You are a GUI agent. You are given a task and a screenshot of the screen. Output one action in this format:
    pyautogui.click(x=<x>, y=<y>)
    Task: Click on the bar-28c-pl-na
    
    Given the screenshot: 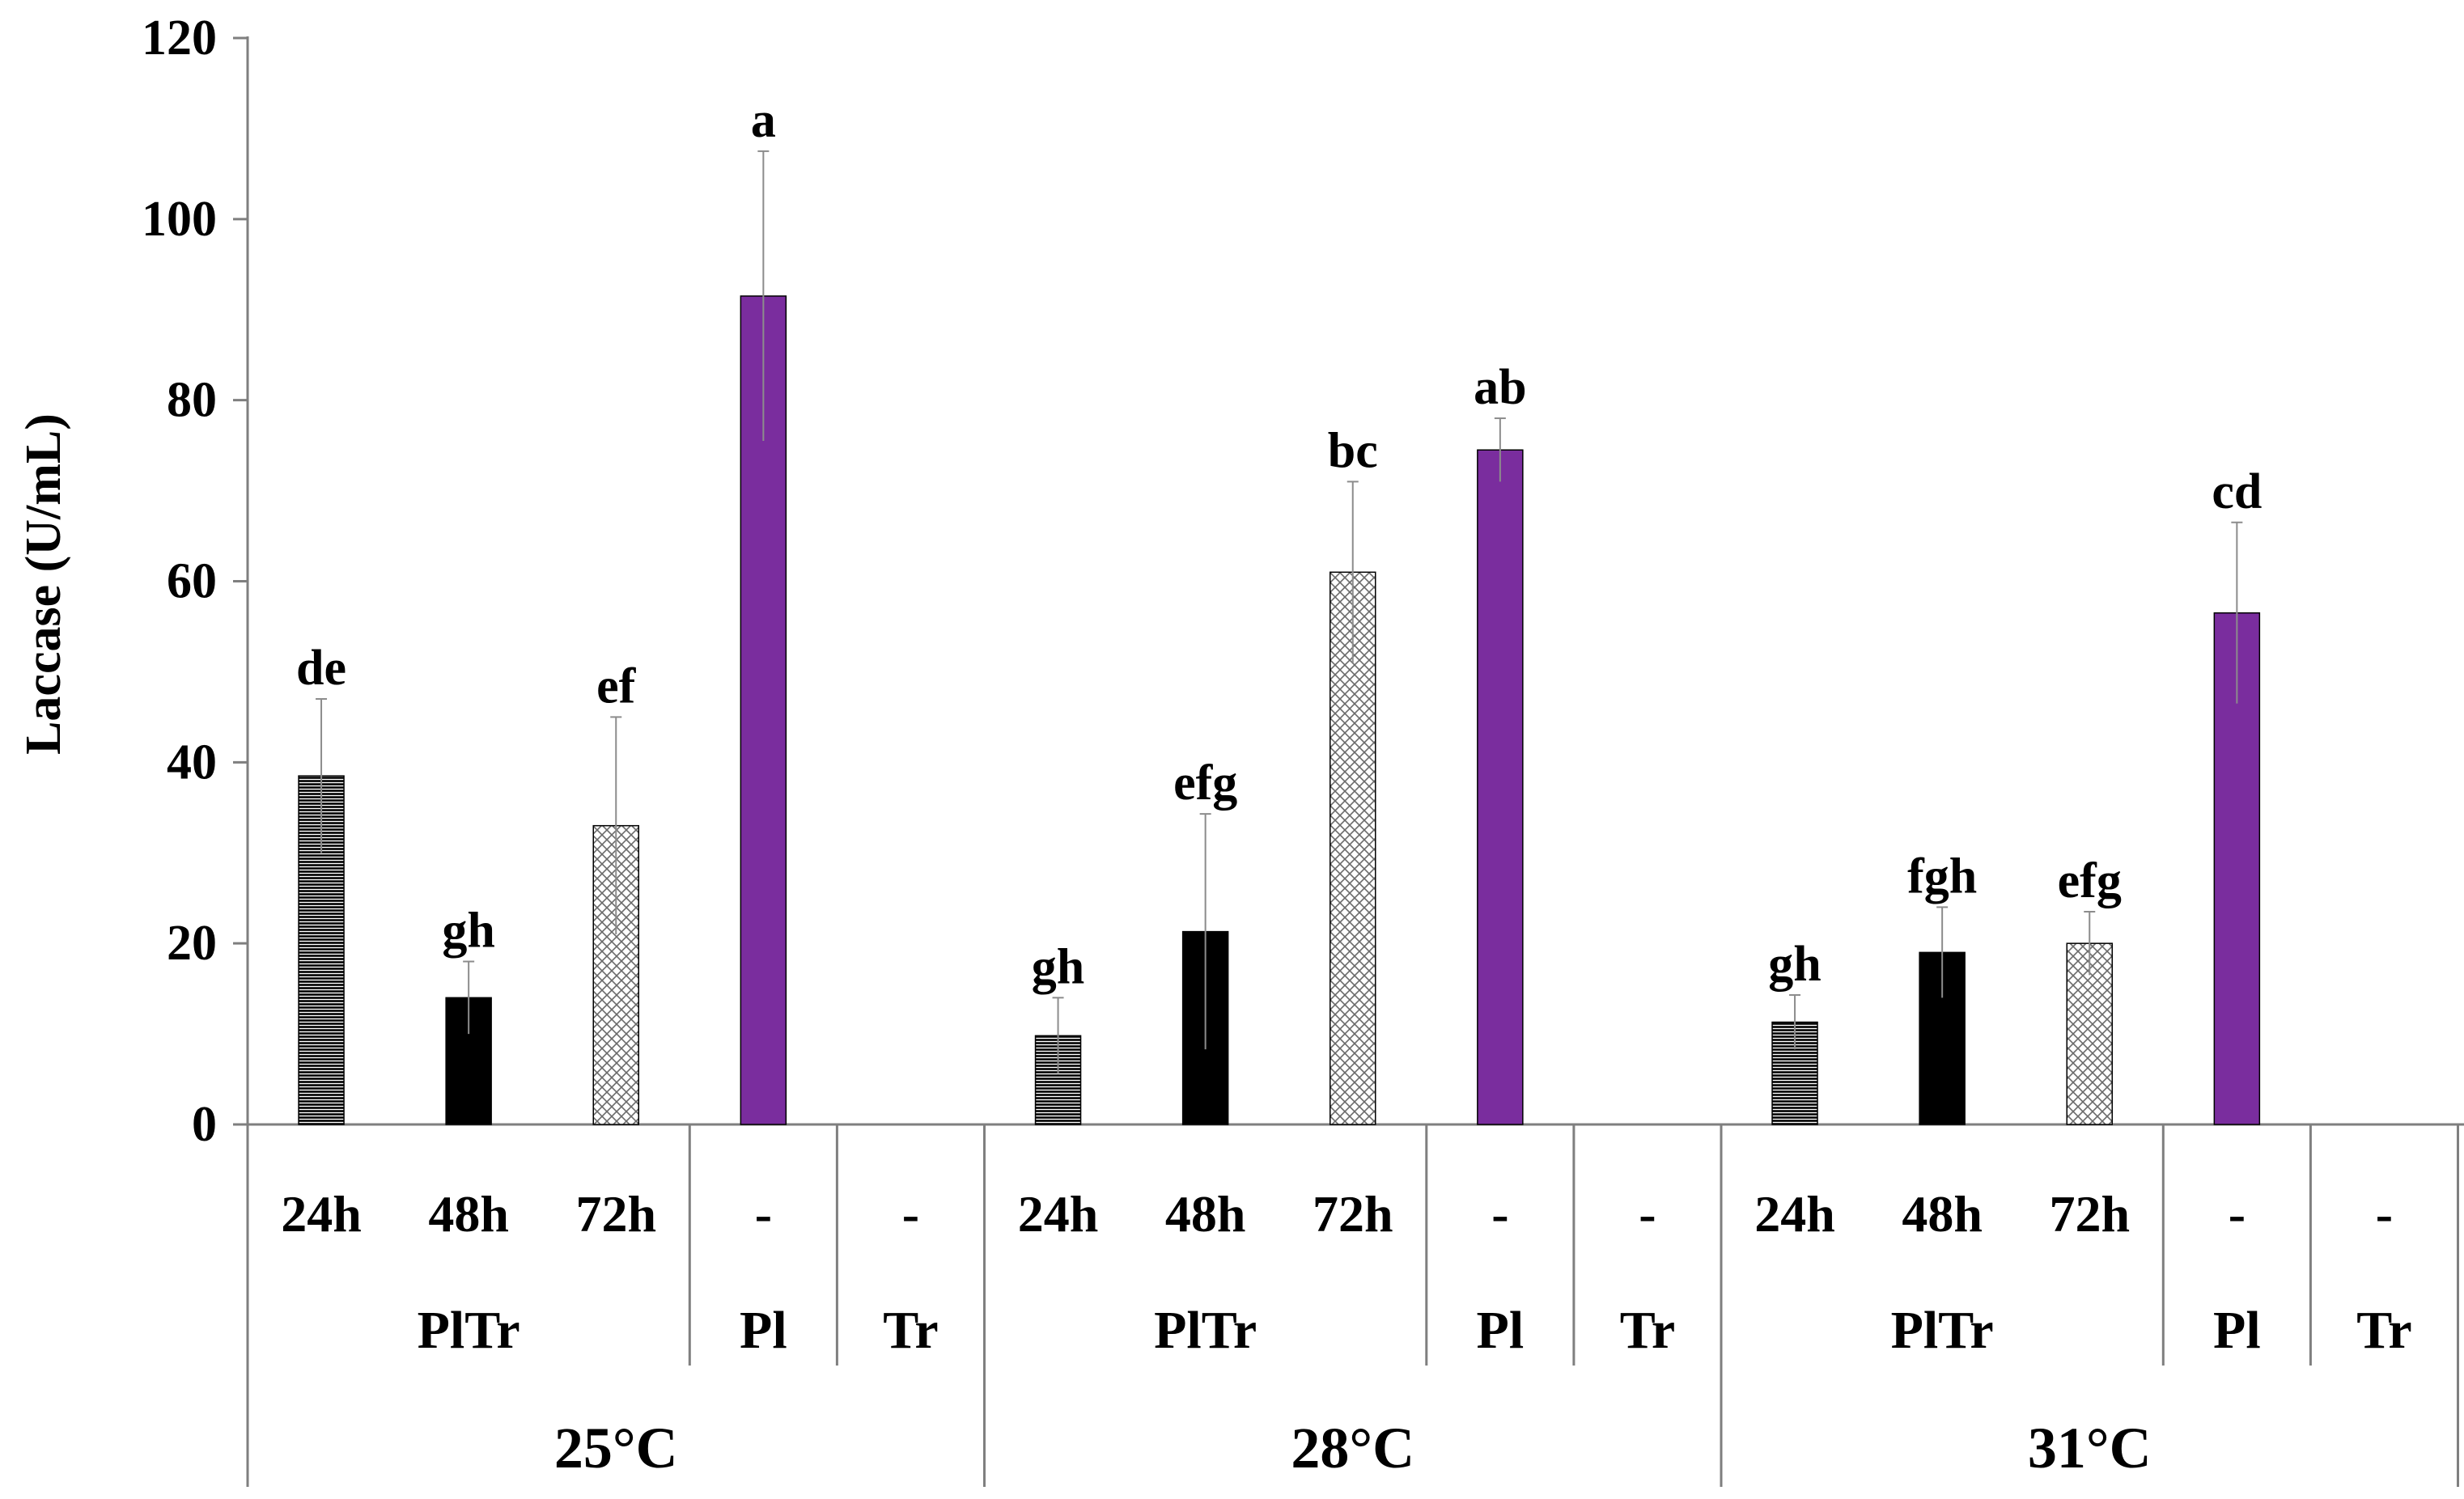 What is the action you would take?
    pyautogui.click(x=1500, y=787)
    